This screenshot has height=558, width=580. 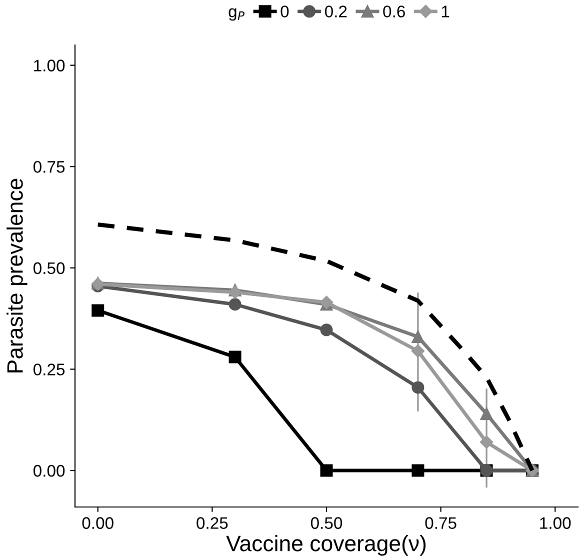 What do you see at coordinates (335, 12) in the screenshot?
I see `legend-label: 0.2` at bounding box center [335, 12].